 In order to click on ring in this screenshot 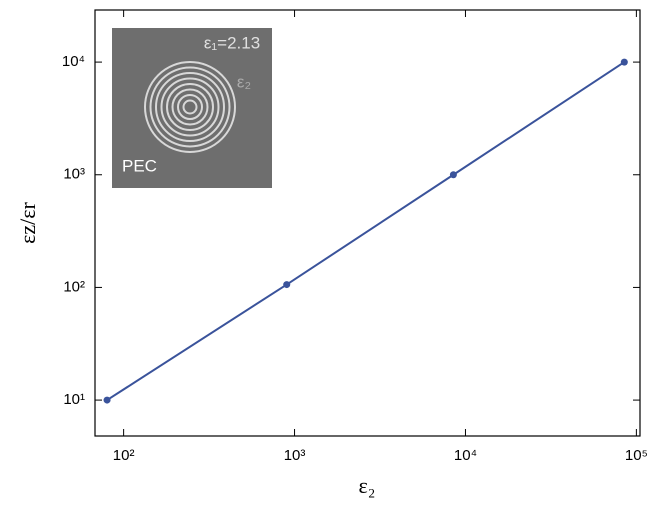, I will do `click(190, 107)`.